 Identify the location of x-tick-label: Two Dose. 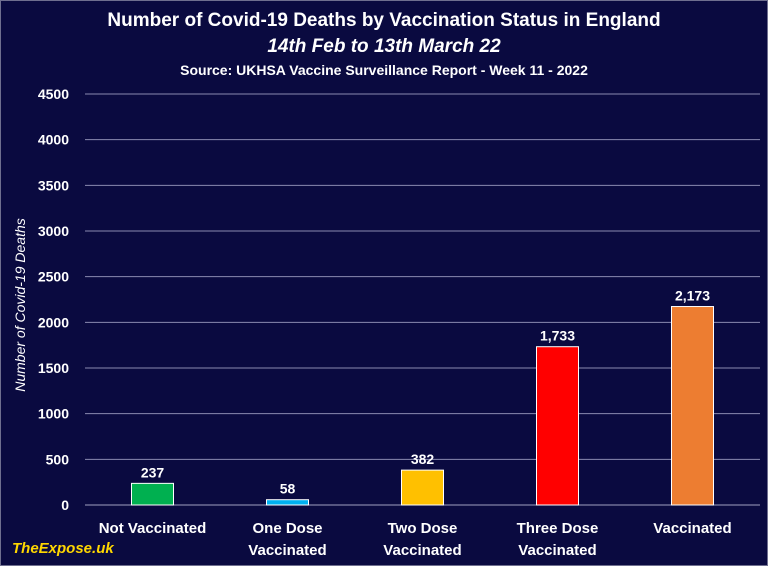
(423, 528).